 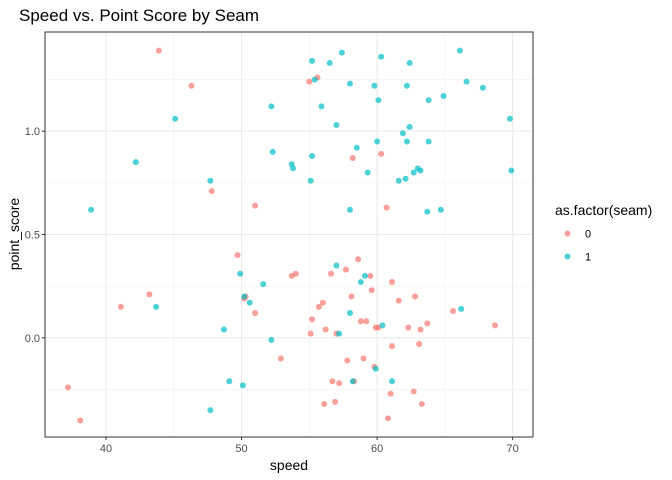 I want to click on x-tick-label: 60, so click(x=377, y=449).